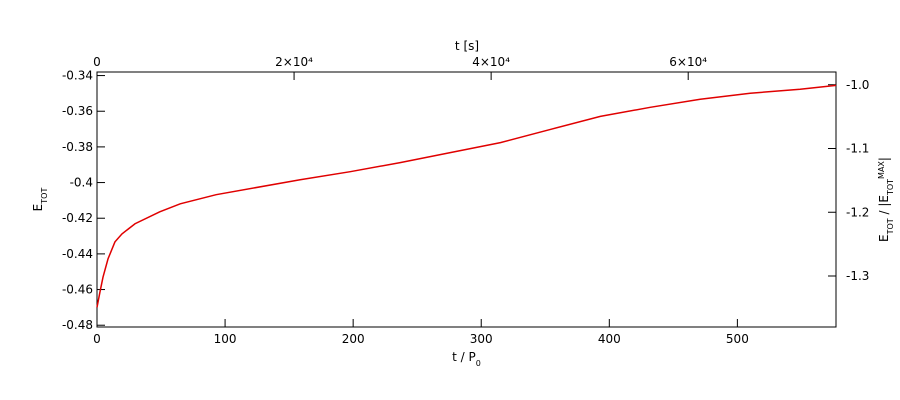 Image resolution: width=900 pixels, height=400 pixels. I want to click on y-axis-title-part: E, so click(38, 208).